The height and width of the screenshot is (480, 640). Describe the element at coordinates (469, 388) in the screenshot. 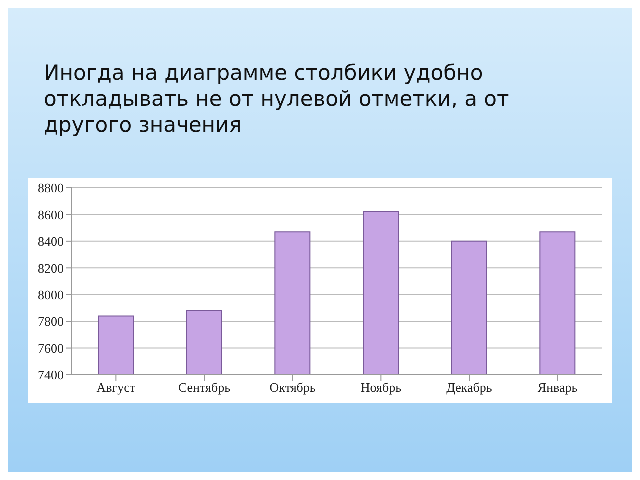

I see `x-tick-label: Декабрь` at that location.